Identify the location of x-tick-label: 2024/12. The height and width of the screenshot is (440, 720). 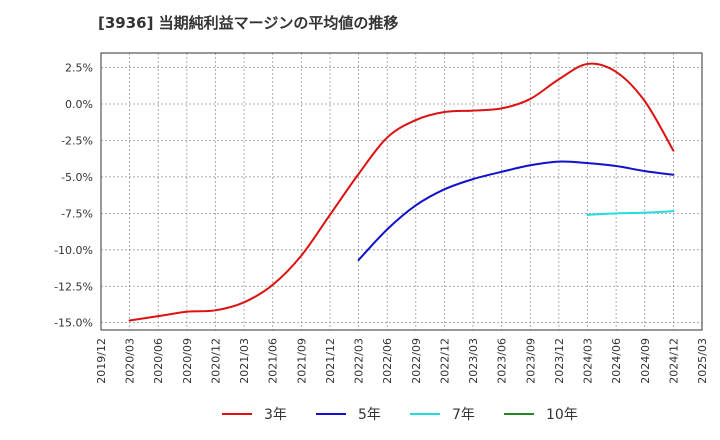
(673, 361).